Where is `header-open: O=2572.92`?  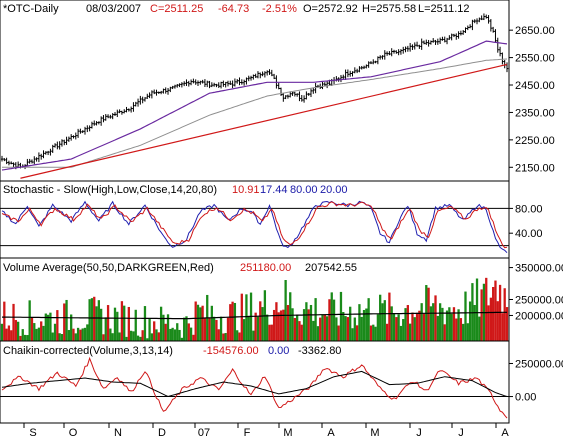 header-open: O=2572.92 is located at coordinates (330, 9).